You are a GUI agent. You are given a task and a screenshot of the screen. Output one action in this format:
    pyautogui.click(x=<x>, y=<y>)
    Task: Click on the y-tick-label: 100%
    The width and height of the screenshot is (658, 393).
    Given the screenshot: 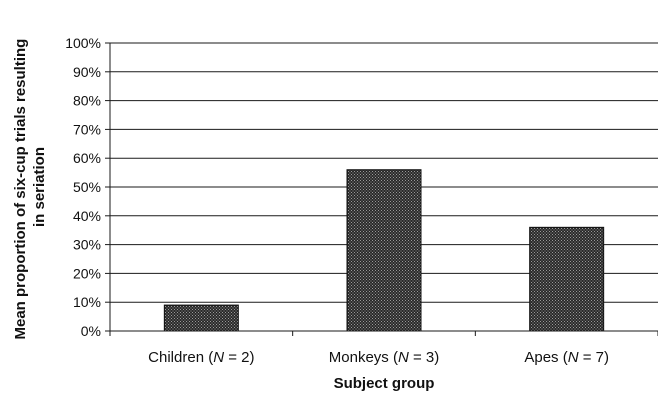 What is the action you would take?
    pyautogui.click(x=83, y=43)
    